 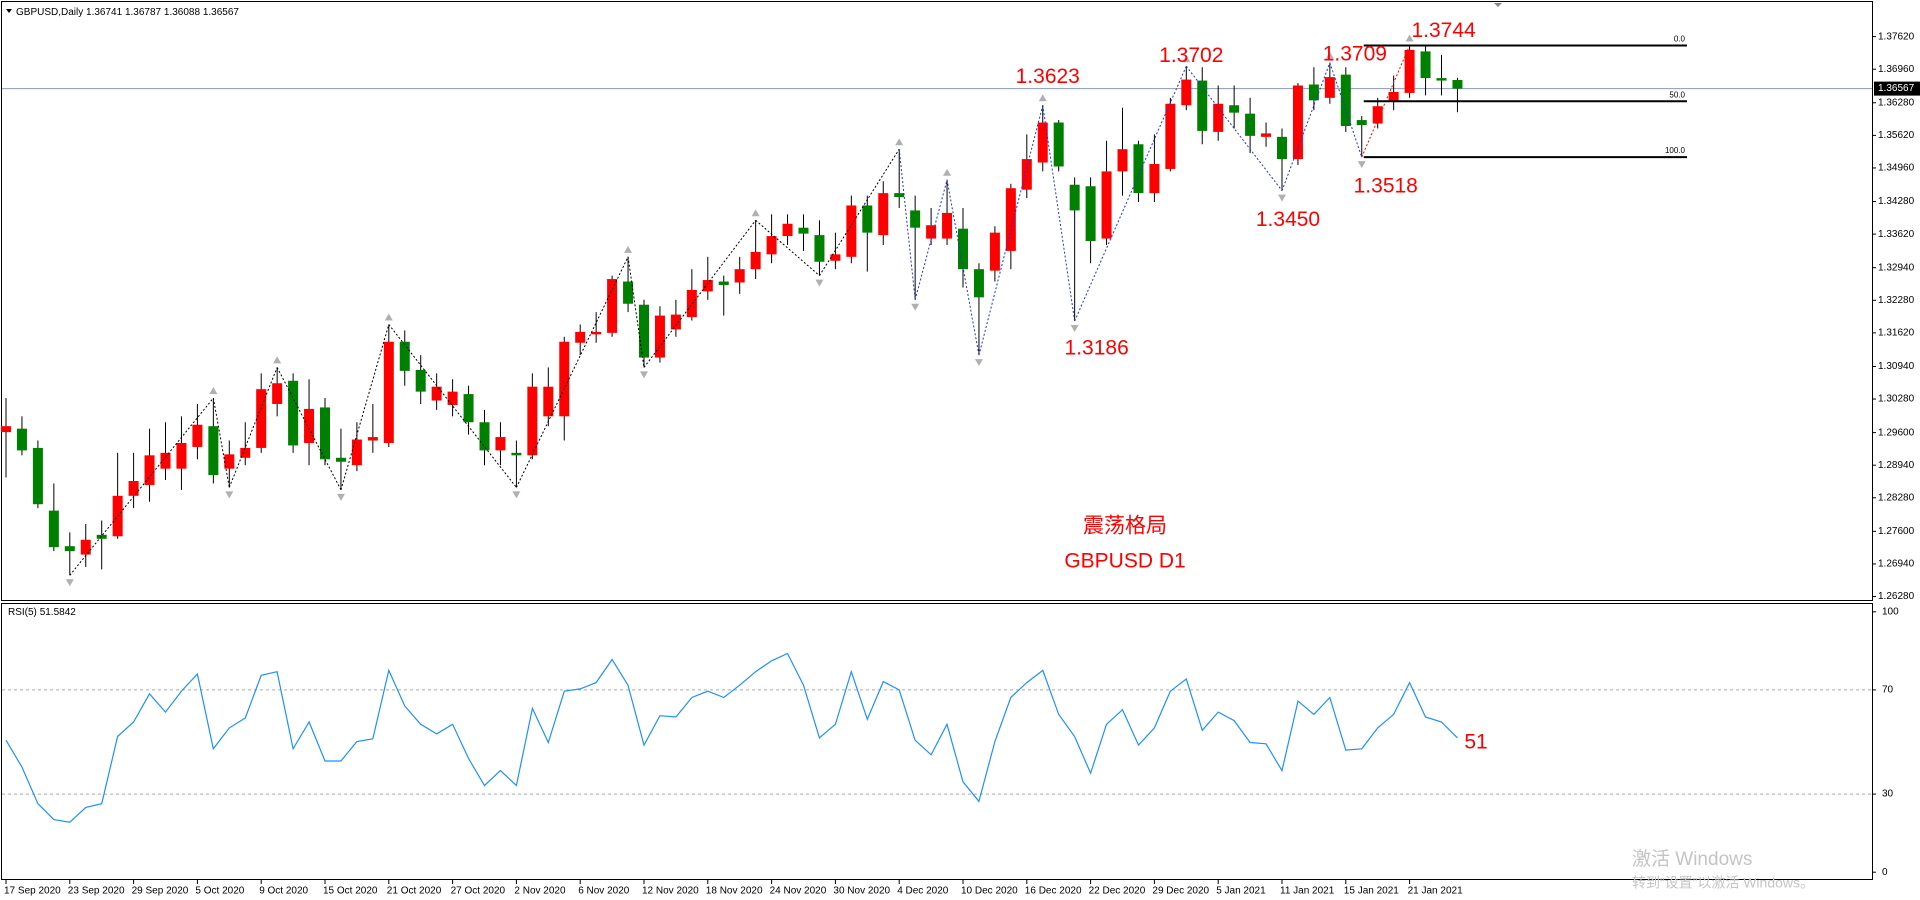 What do you see at coordinates (1896, 366) in the screenshot?
I see `y-tick-label: 1.30940` at bounding box center [1896, 366].